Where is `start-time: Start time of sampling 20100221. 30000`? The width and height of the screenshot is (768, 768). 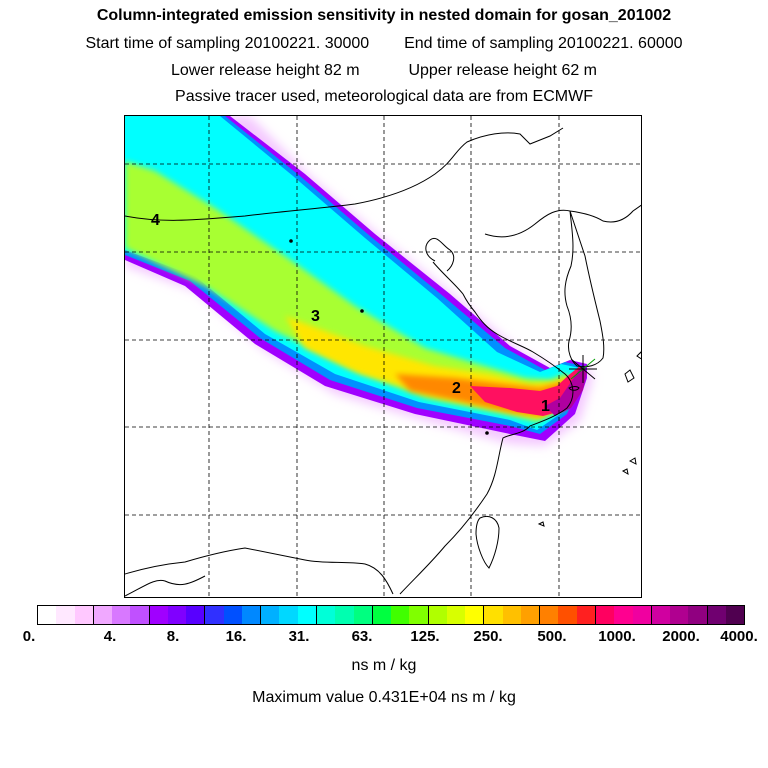
start-time: Start time of sampling 20100221. 30000 is located at coordinates (227, 43).